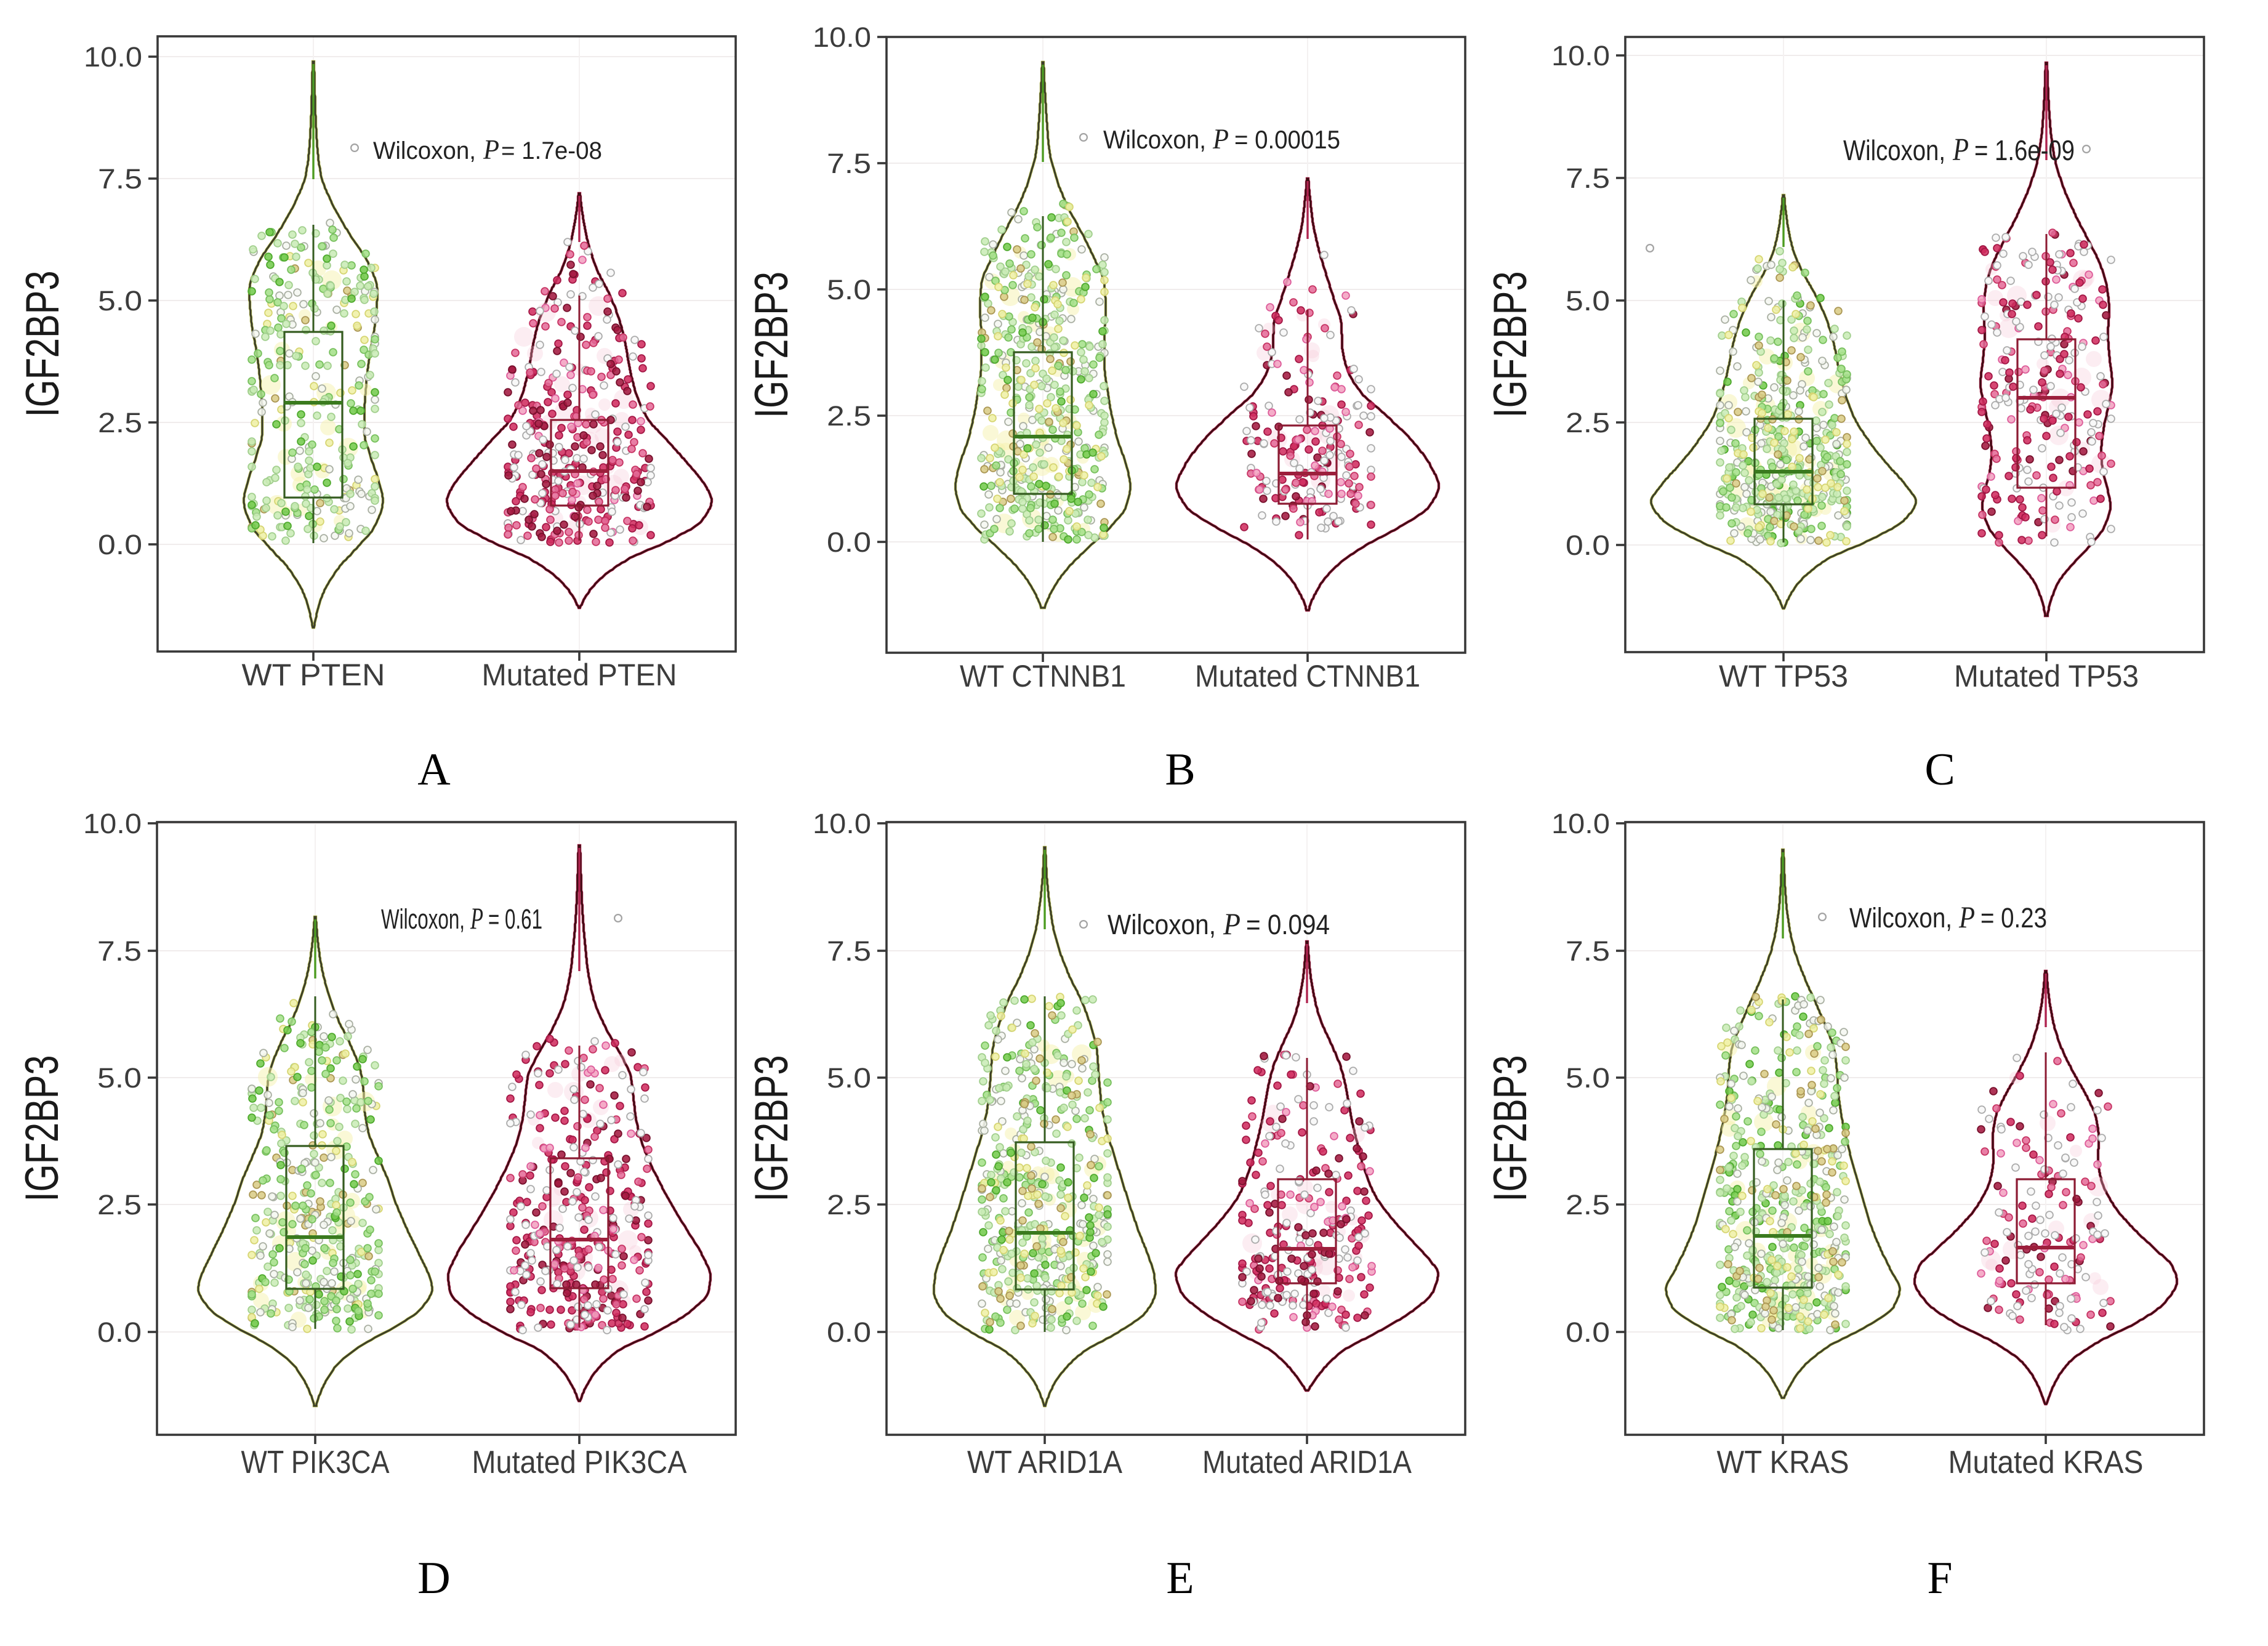 The height and width of the screenshot is (1646, 2268). I want to click on svg-text: = 0.00015, so click(1287, 139).